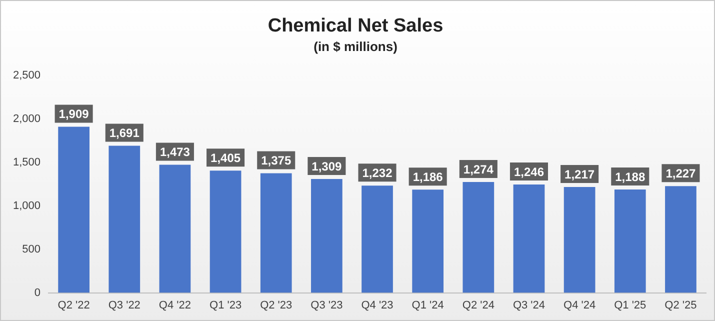  What do you see at coordinates (276, 305) in the screenshot?
I see `x-tick-label: Q2 '23` at bounding box center [276, 305].